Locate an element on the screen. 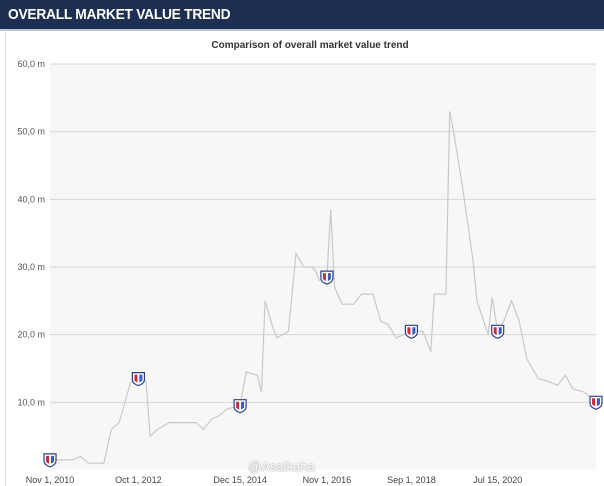 The height and width of the screenshot is (486, 604). x-tick-label: Dec 15, 2014 is located at coordinates (240, 480).